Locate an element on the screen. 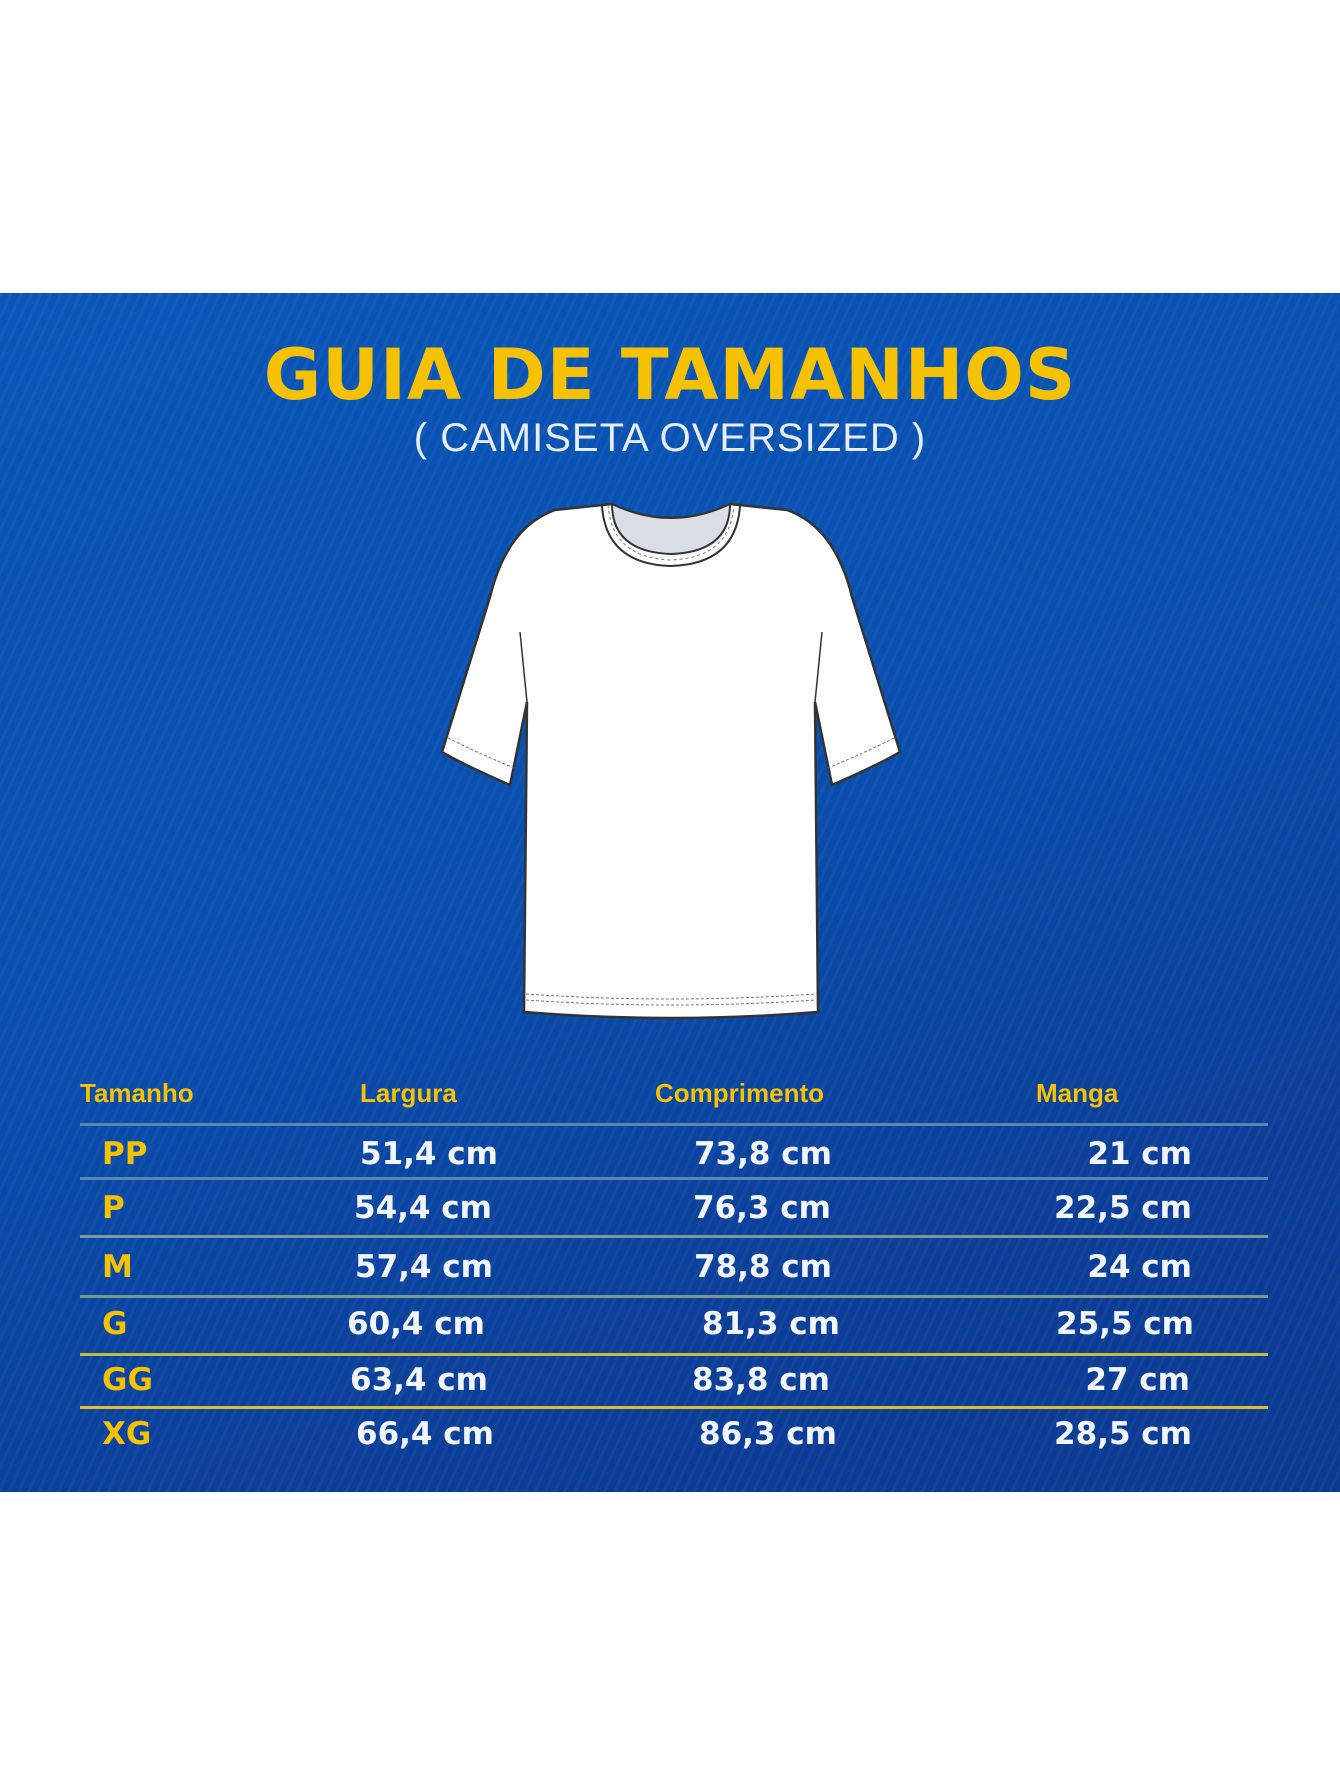  manga-value: 25,5 cm is located at coordinates (1125, 1324).